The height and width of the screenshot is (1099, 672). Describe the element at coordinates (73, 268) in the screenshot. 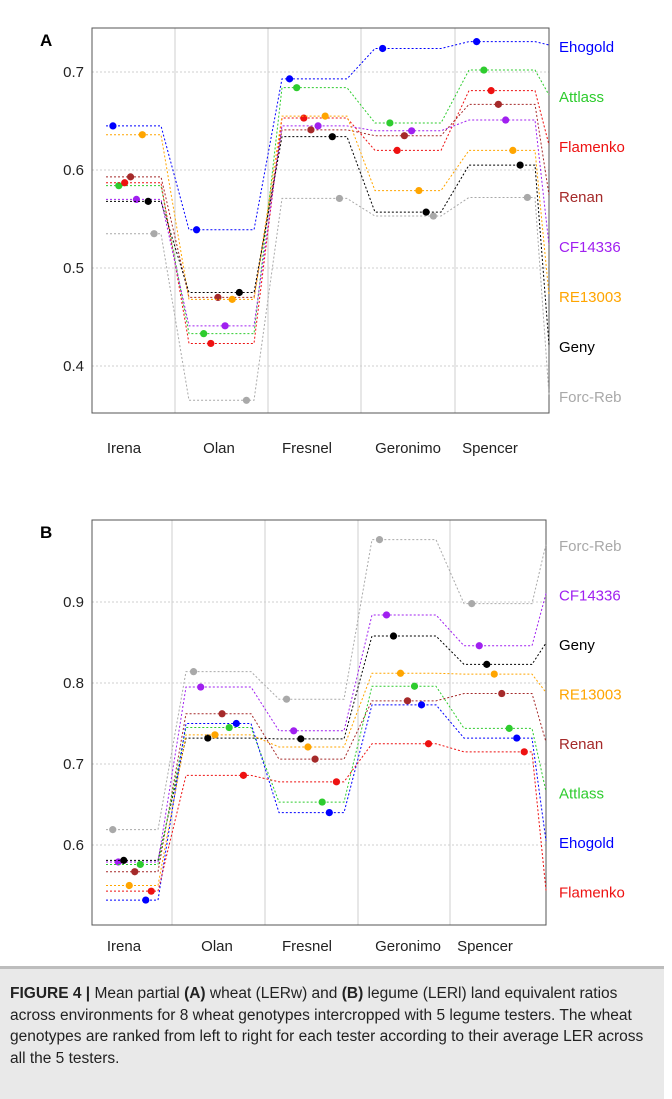

I see `y-tick-label: 0.5` at that location.